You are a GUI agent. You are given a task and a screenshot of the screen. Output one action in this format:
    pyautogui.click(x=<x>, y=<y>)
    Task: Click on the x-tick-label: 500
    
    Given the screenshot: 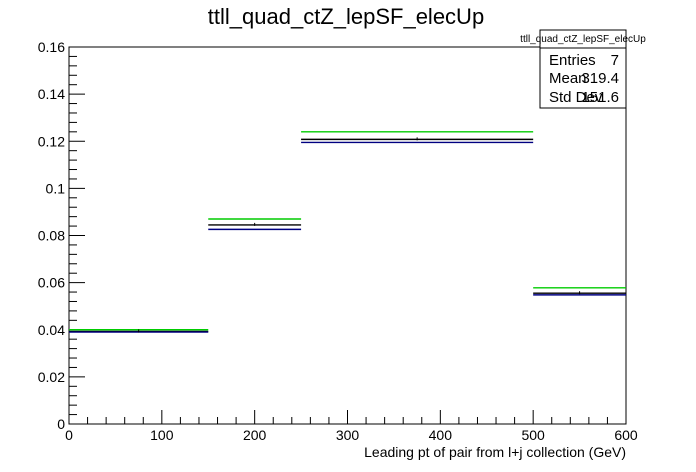 What is the action you would take?
    pyautogui.click(x=533, y=435)
    